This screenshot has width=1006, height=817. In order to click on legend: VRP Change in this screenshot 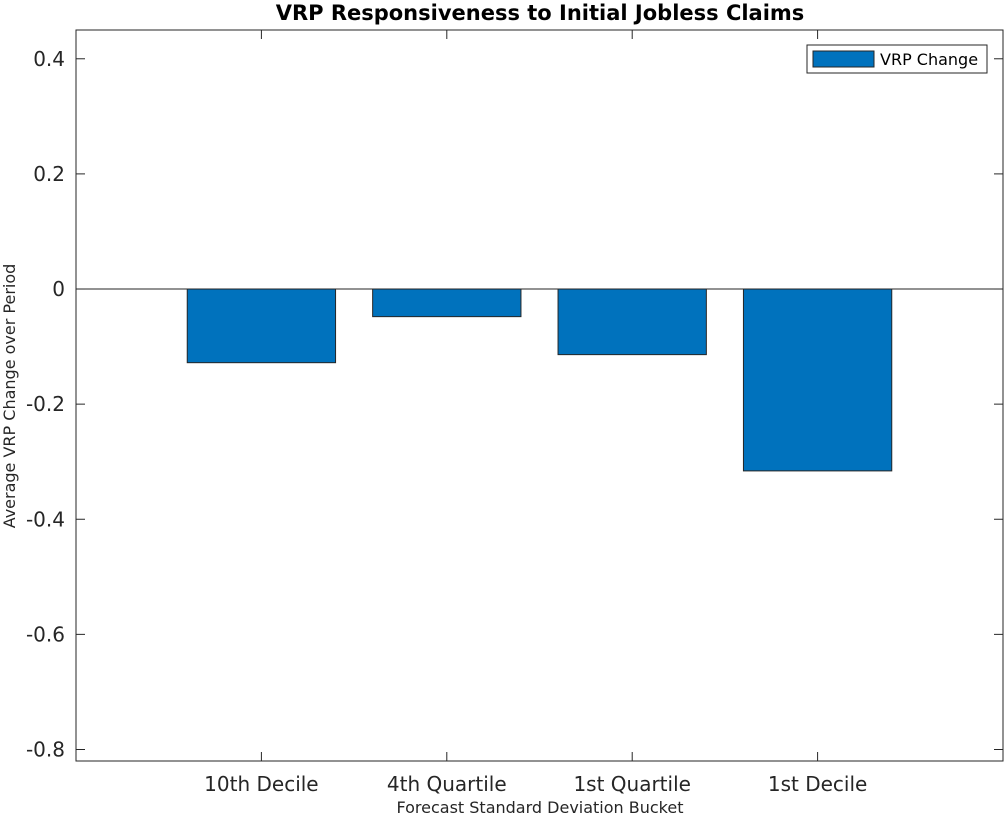, I will do `click(897, 59)`.